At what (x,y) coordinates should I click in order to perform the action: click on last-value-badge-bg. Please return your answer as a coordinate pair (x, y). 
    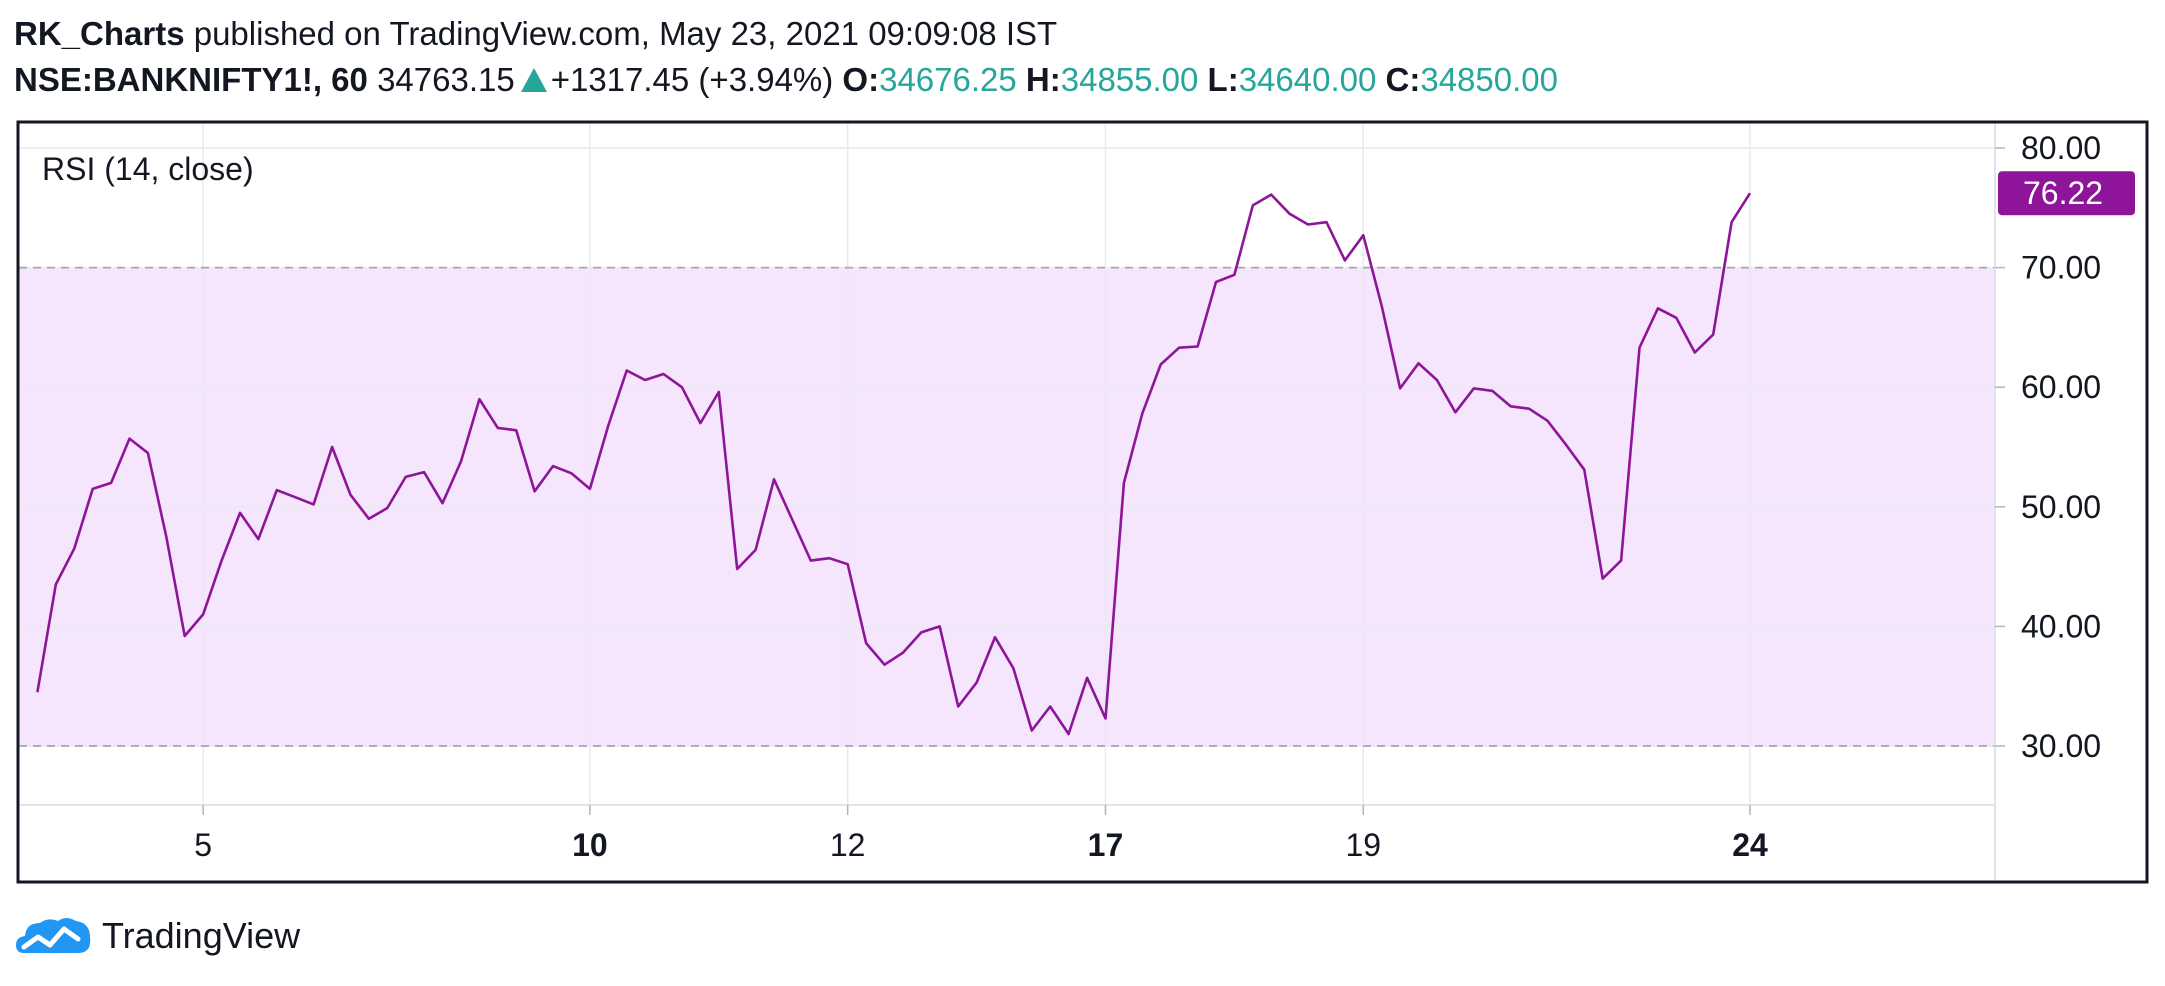
    Looking at the image, I should click on (2066, 193).